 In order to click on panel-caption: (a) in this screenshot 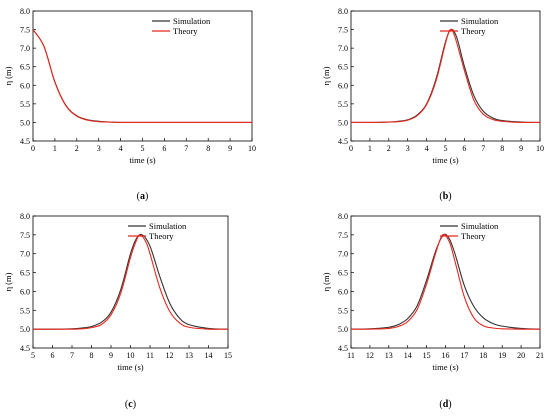, I will do `click(143, 196)`.